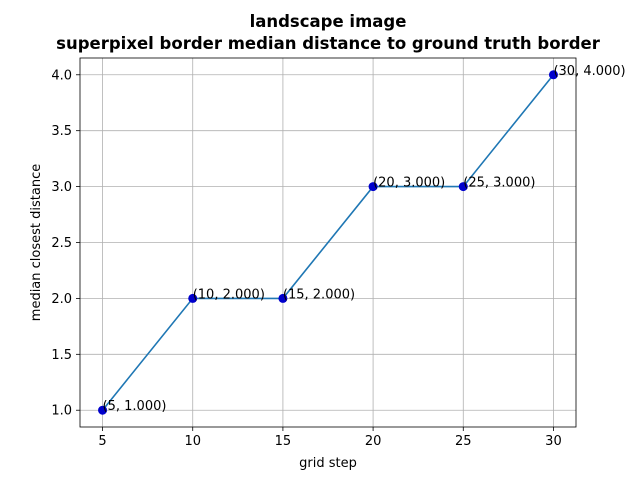 This screenshot has width=640, height=480. What do you see at coordinates (373, 441) in the screenshot?
I see `x-tick-label: 20` at bounding box center [373, 441].